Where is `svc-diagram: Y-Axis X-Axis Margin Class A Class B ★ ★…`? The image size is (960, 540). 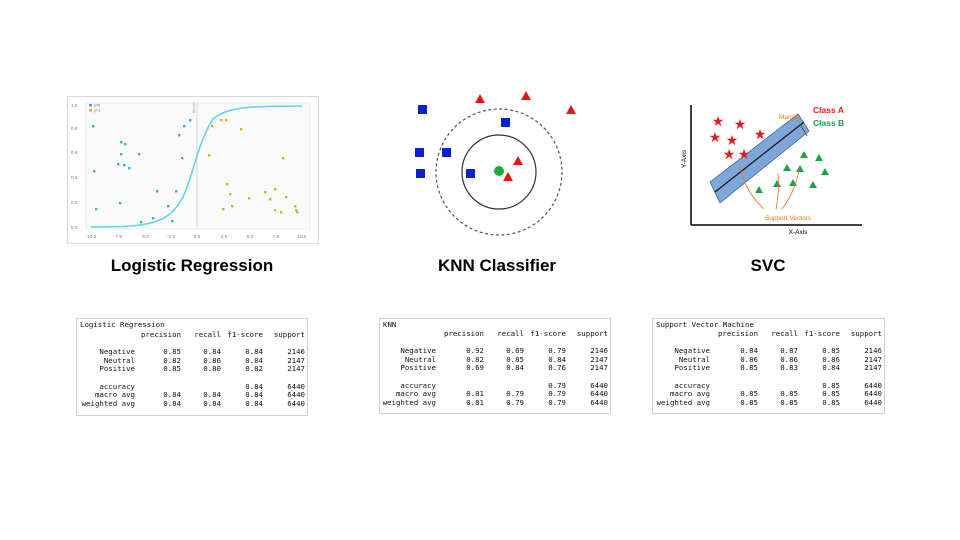 svc-diagram: Y-Axis X-Axis Margin Class A Class B ★ ★… is located at coordinates (771, 168).